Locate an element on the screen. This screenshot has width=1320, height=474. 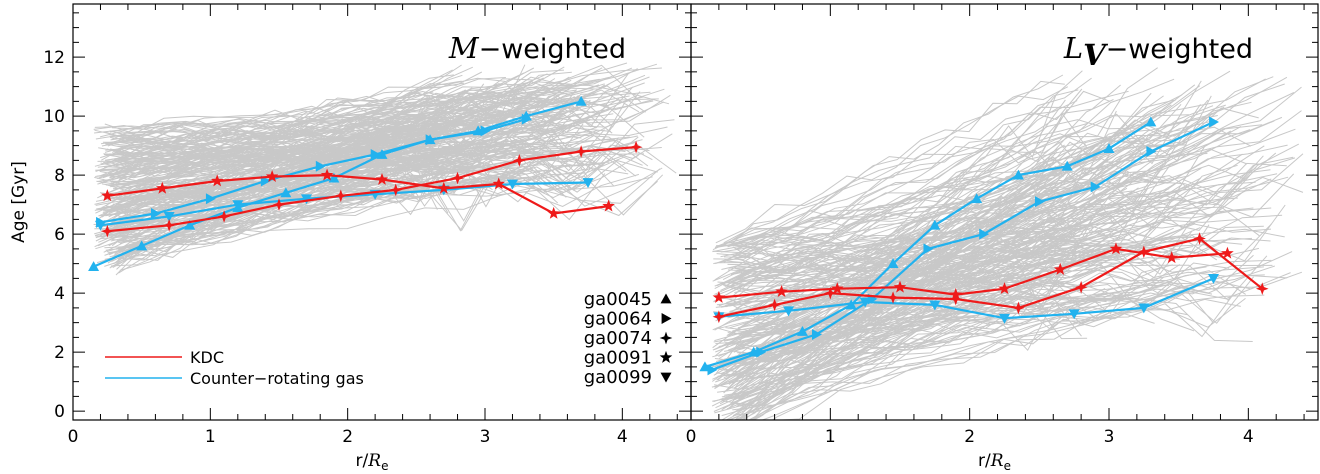
galaxy-label: ga0091 is located at coordinates (618, 358).